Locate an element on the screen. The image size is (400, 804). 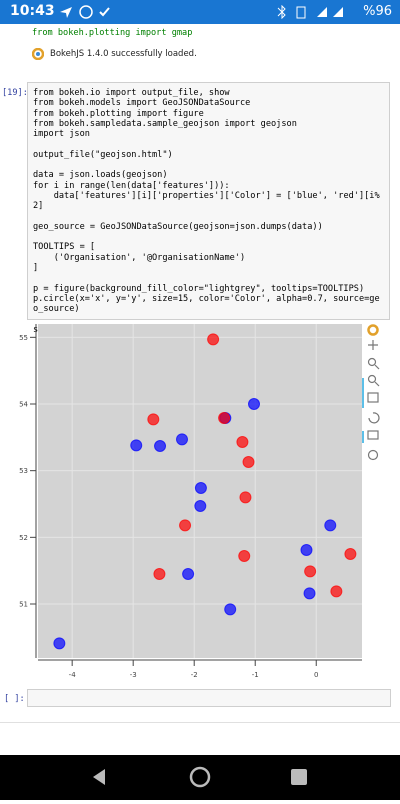
divider is located at coordinates (200, 722).